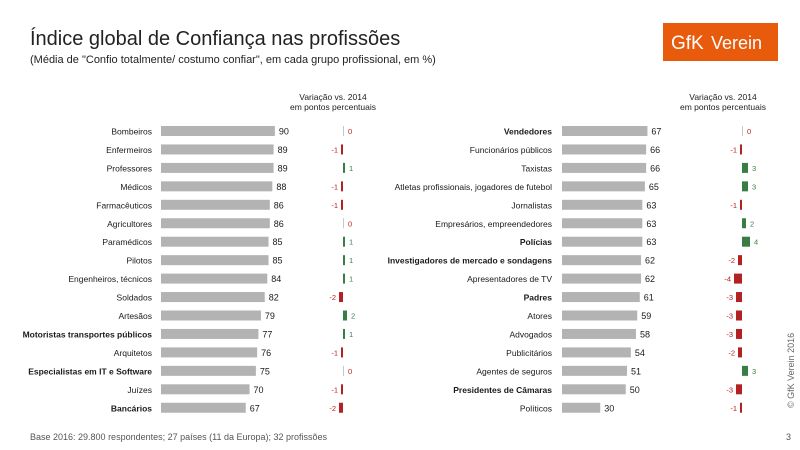  I want to click on value-label: 84, so click(276, 279).